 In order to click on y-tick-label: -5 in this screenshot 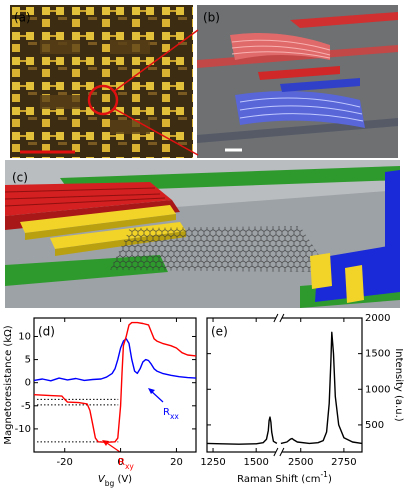, I will do `click(26, 406)`.